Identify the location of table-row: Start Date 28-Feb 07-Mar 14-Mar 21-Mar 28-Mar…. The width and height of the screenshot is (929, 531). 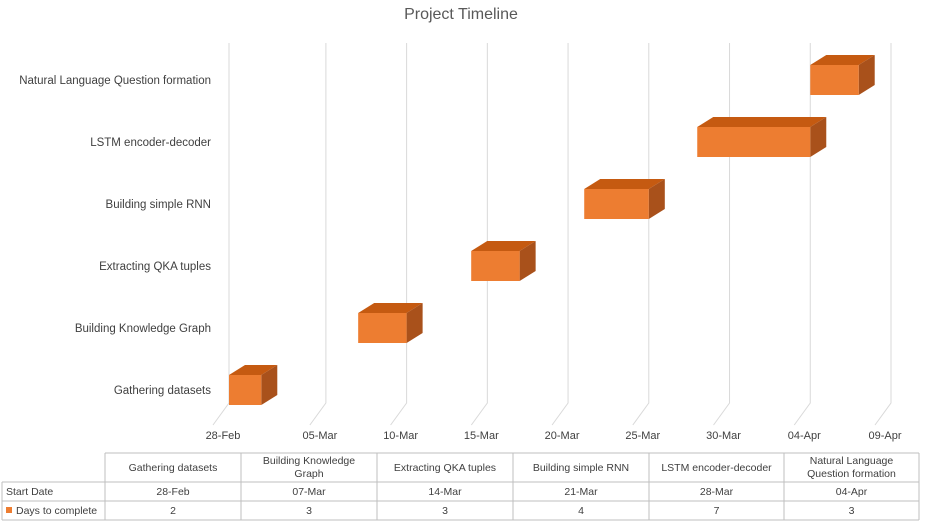
(437, 492).